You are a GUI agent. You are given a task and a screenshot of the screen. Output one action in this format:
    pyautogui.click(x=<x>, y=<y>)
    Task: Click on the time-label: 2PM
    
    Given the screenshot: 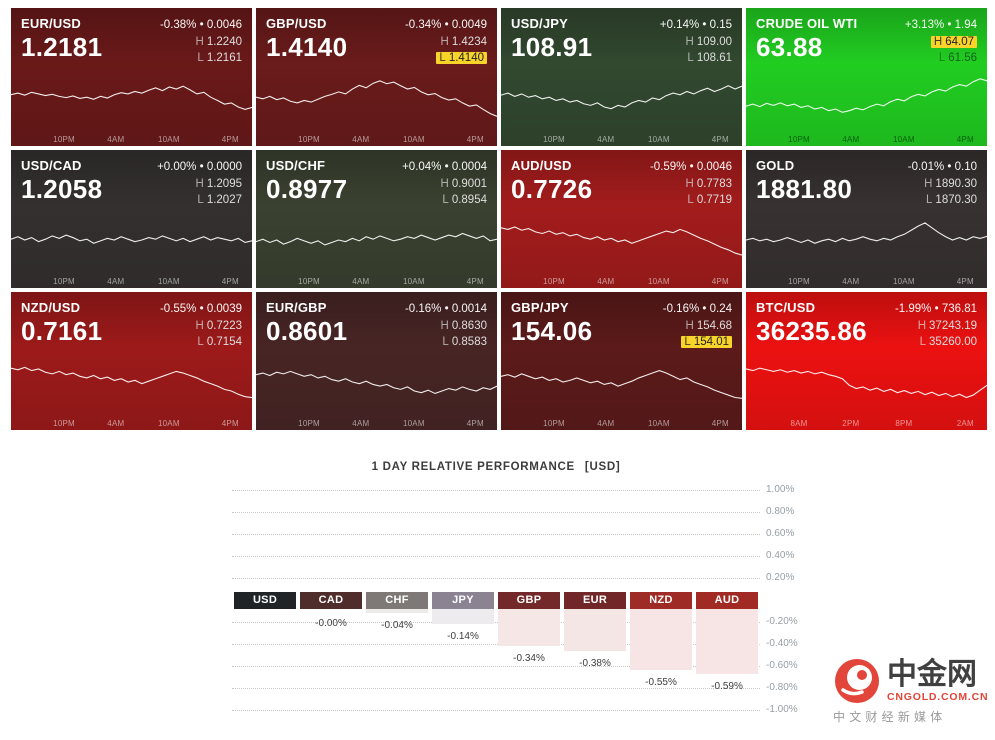 What is the action you would take?
    pyautogui.click(x=851, y=423)
    